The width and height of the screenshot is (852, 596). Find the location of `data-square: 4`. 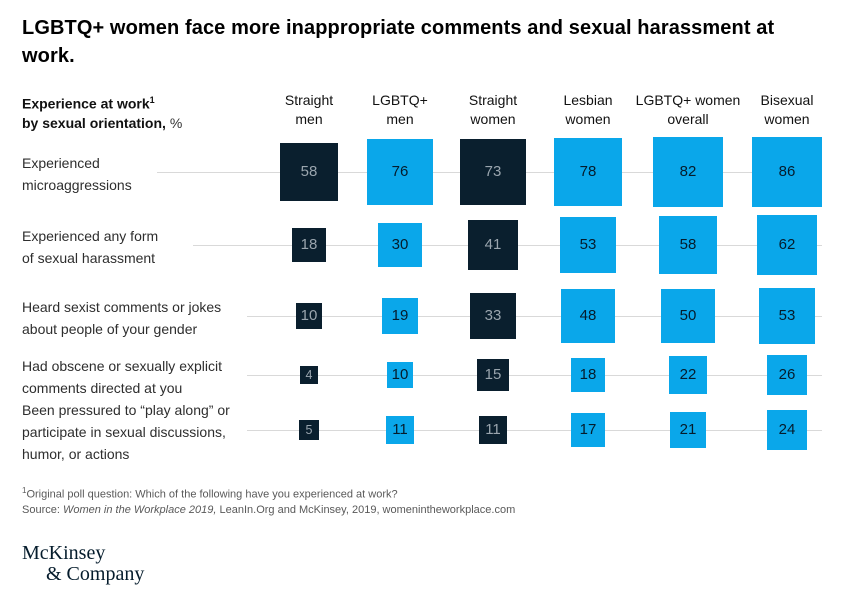

data-square: 4 is located at coordinates (309, 375).